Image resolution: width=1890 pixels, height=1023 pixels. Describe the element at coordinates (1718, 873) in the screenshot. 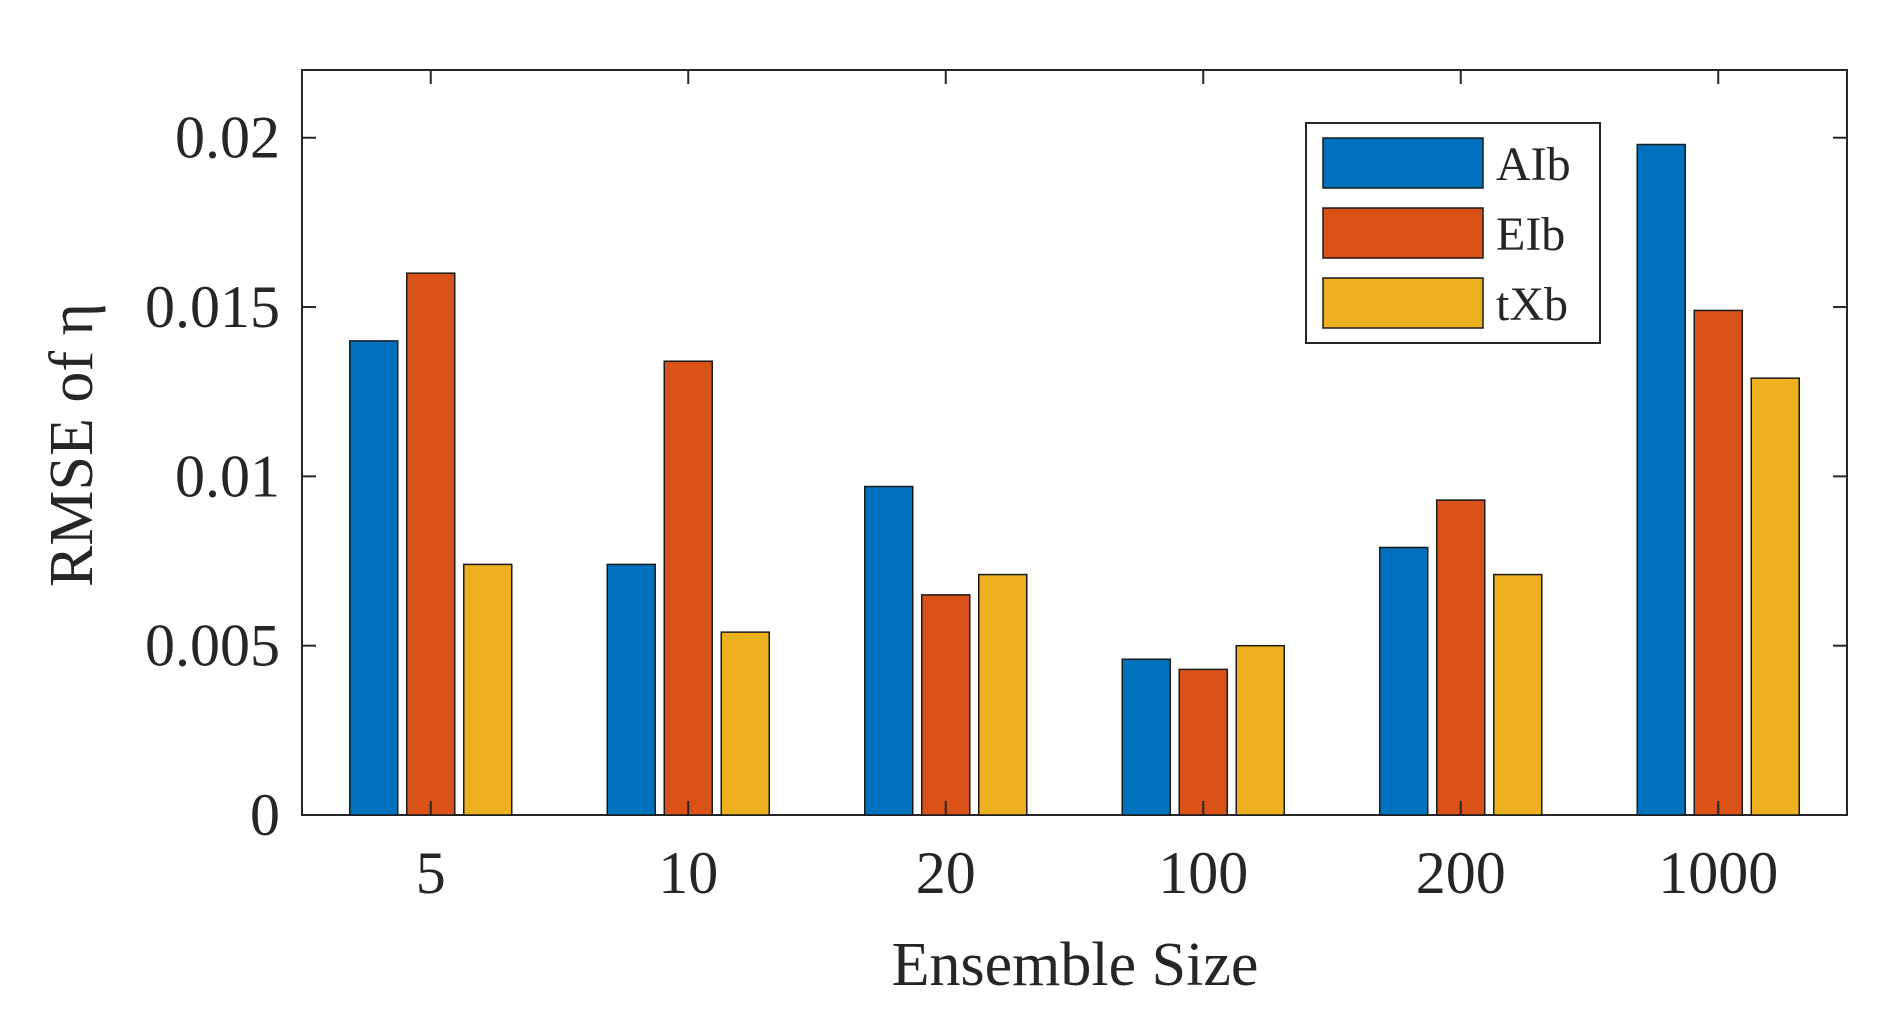

I see `x-tick-label: 1000` at that location.